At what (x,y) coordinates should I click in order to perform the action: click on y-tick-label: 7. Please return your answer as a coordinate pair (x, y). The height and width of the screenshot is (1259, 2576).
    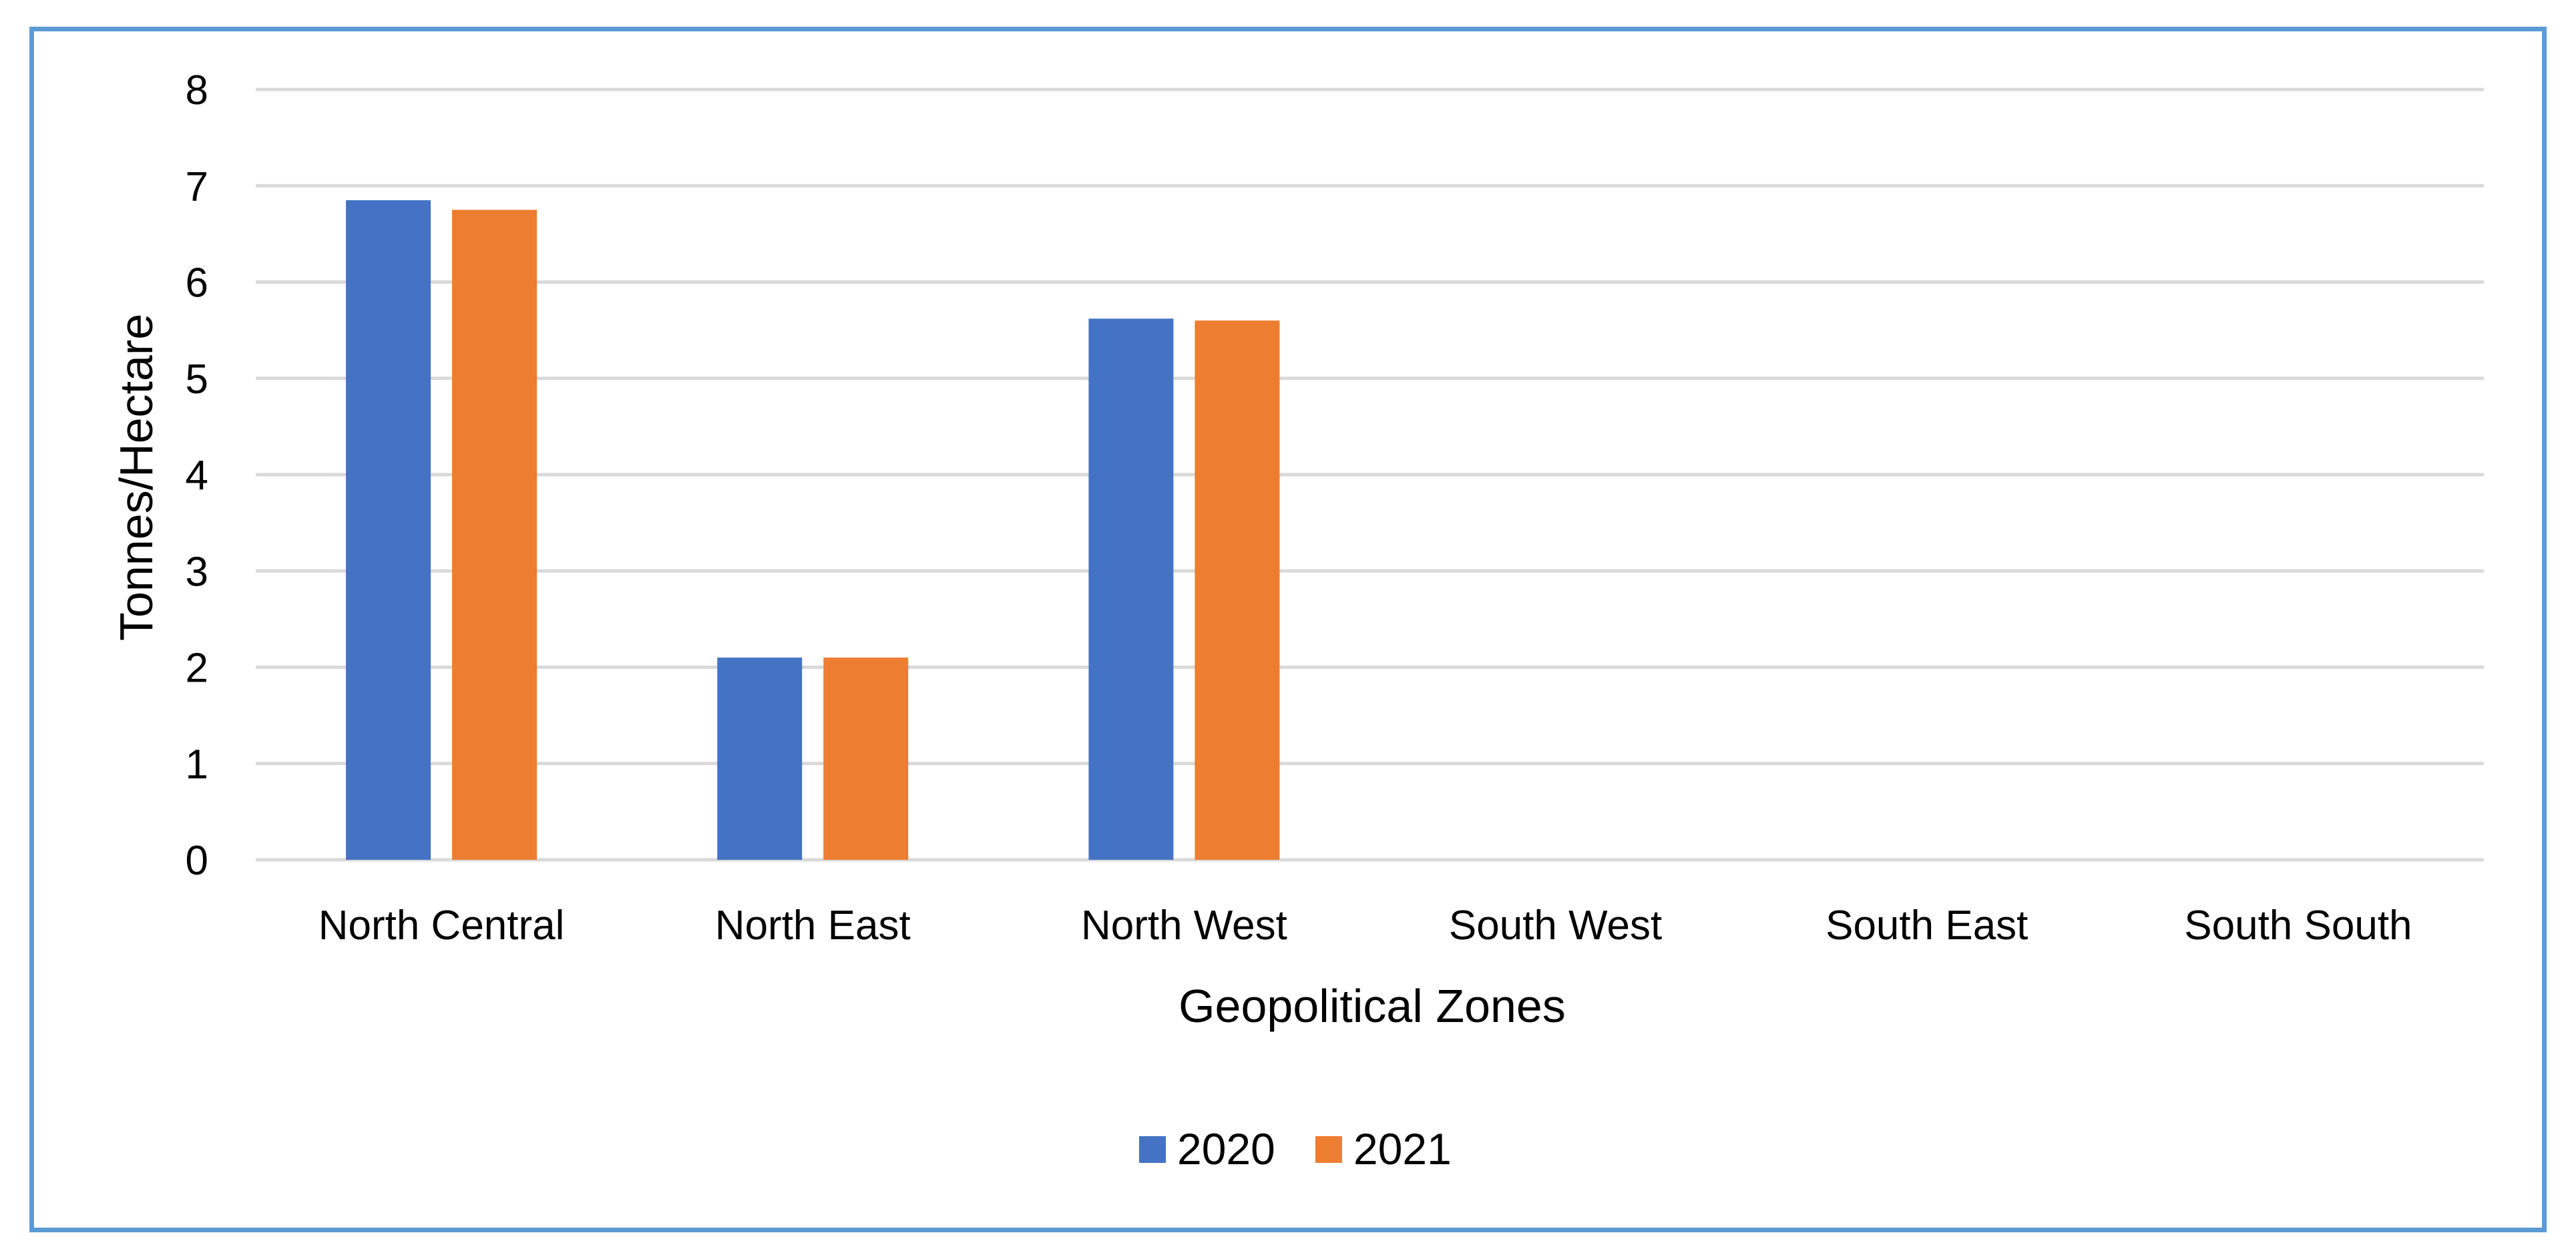
    Looking at the image, I should click on (197, 187).